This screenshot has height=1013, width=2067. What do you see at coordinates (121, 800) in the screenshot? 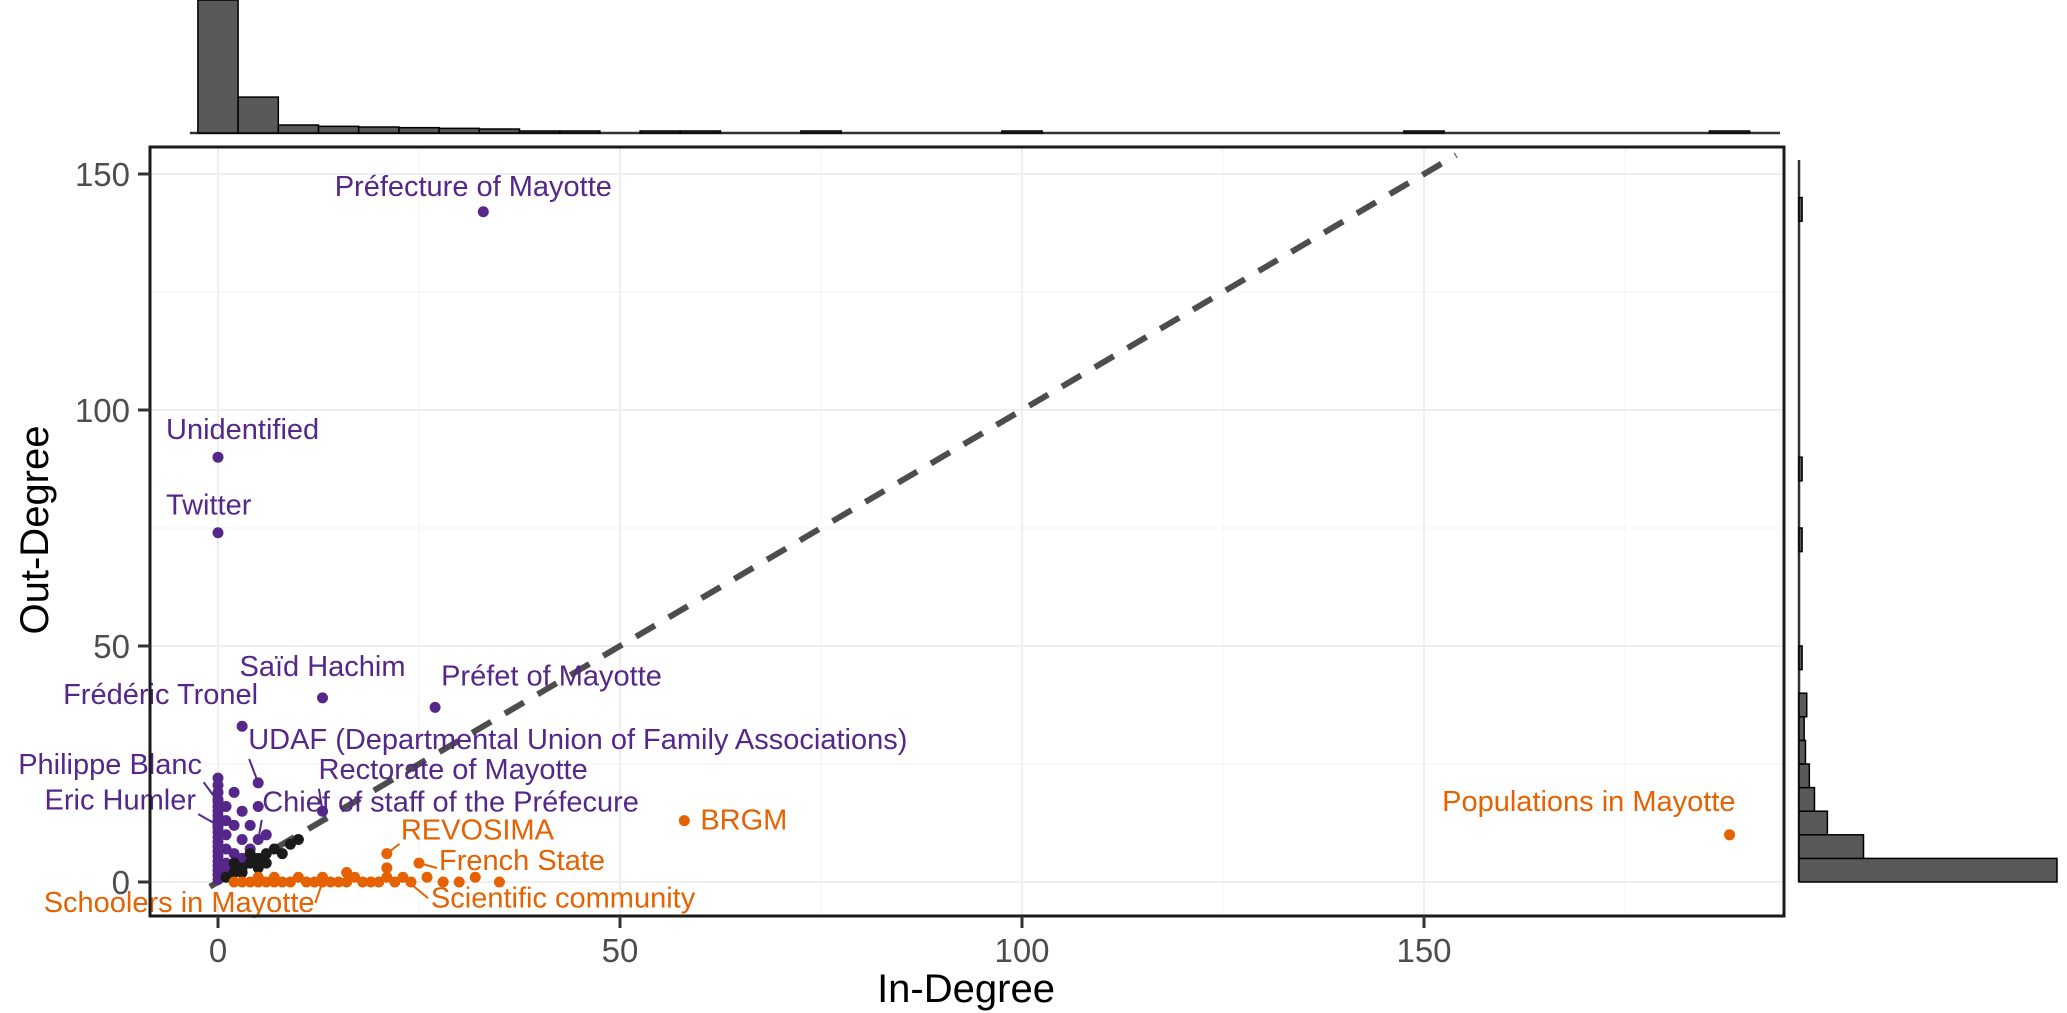
I see `point-label: Eric Humler` at bounding box center [121, 800].